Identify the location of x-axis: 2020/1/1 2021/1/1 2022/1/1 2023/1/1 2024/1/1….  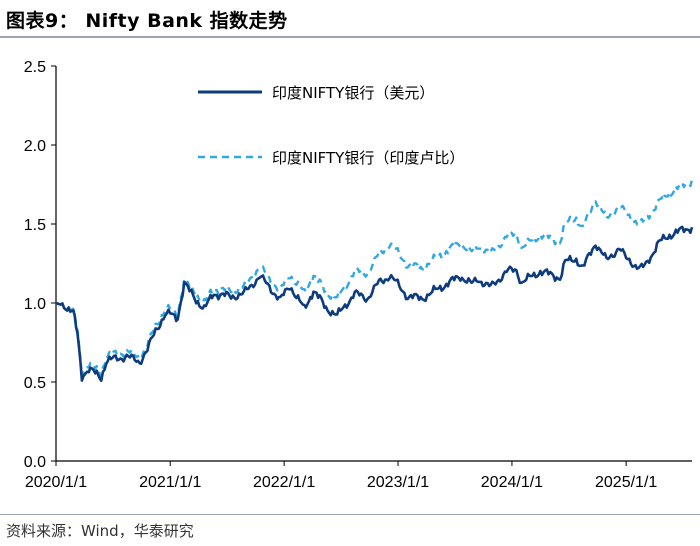
(358, 475).